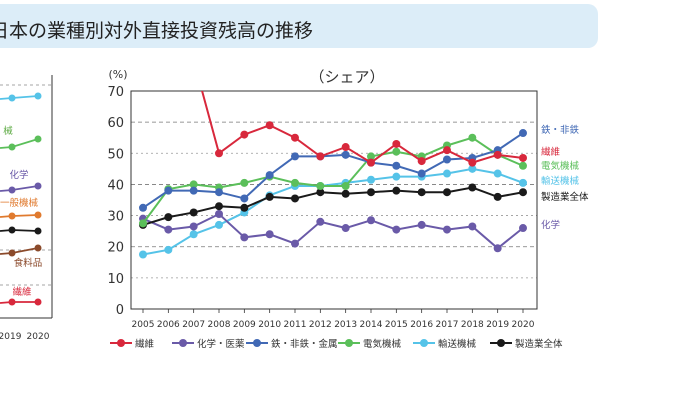 The width and height of the screenshot is (690, 416). I want to click on x-tick-label: 2014, so click(371, 325).